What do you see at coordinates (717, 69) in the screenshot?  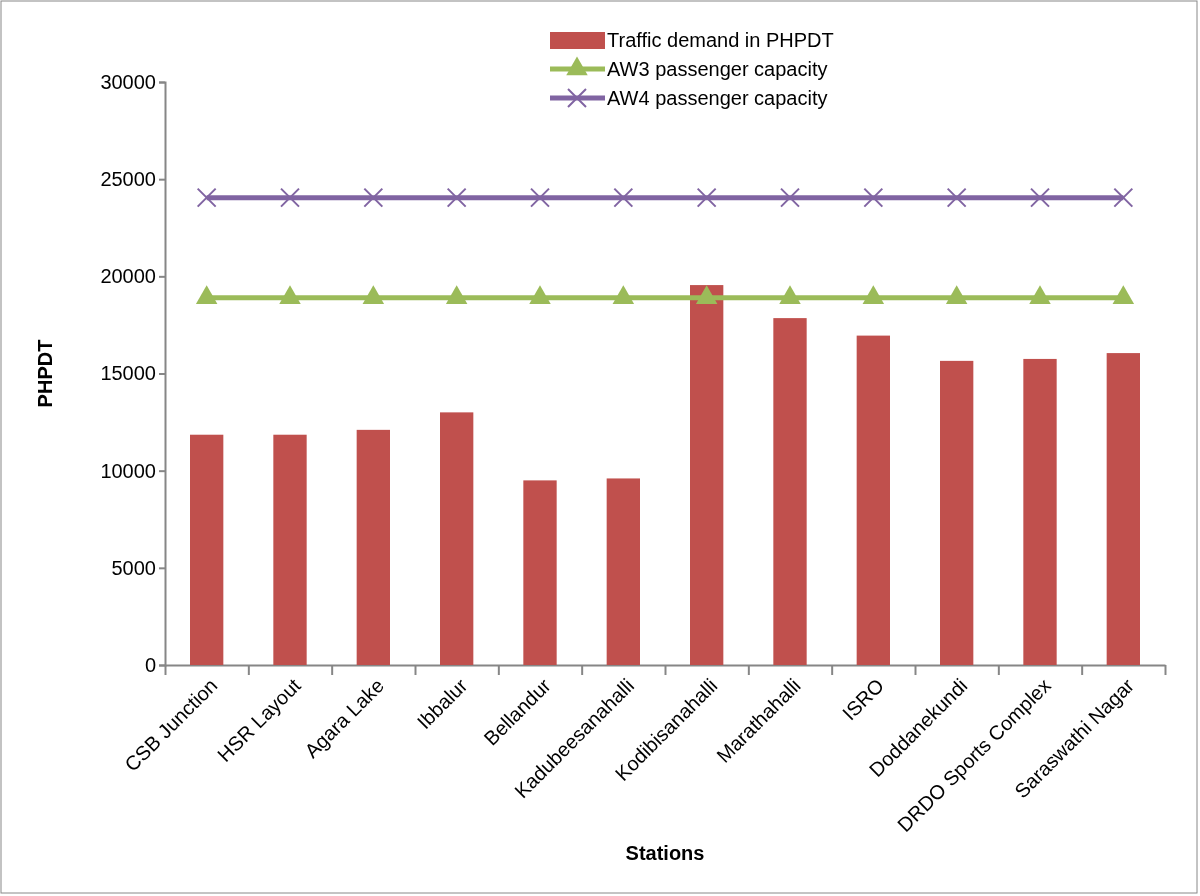 I see `legend-label: AW3 passenger capacity` at bounding box center [717, 69].